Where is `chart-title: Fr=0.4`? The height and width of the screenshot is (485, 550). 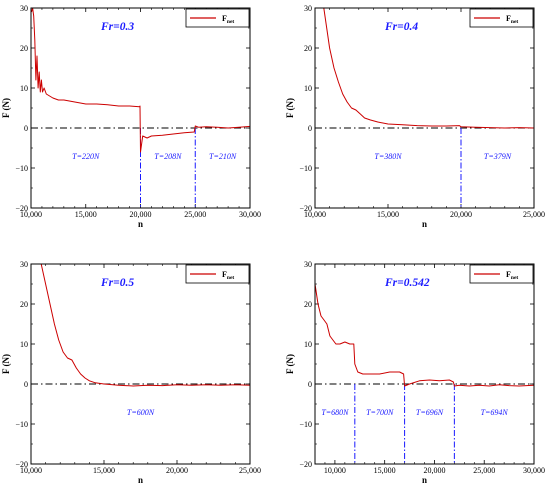 chart-title: Fr=0.4 is located at coordinates (401, 27).